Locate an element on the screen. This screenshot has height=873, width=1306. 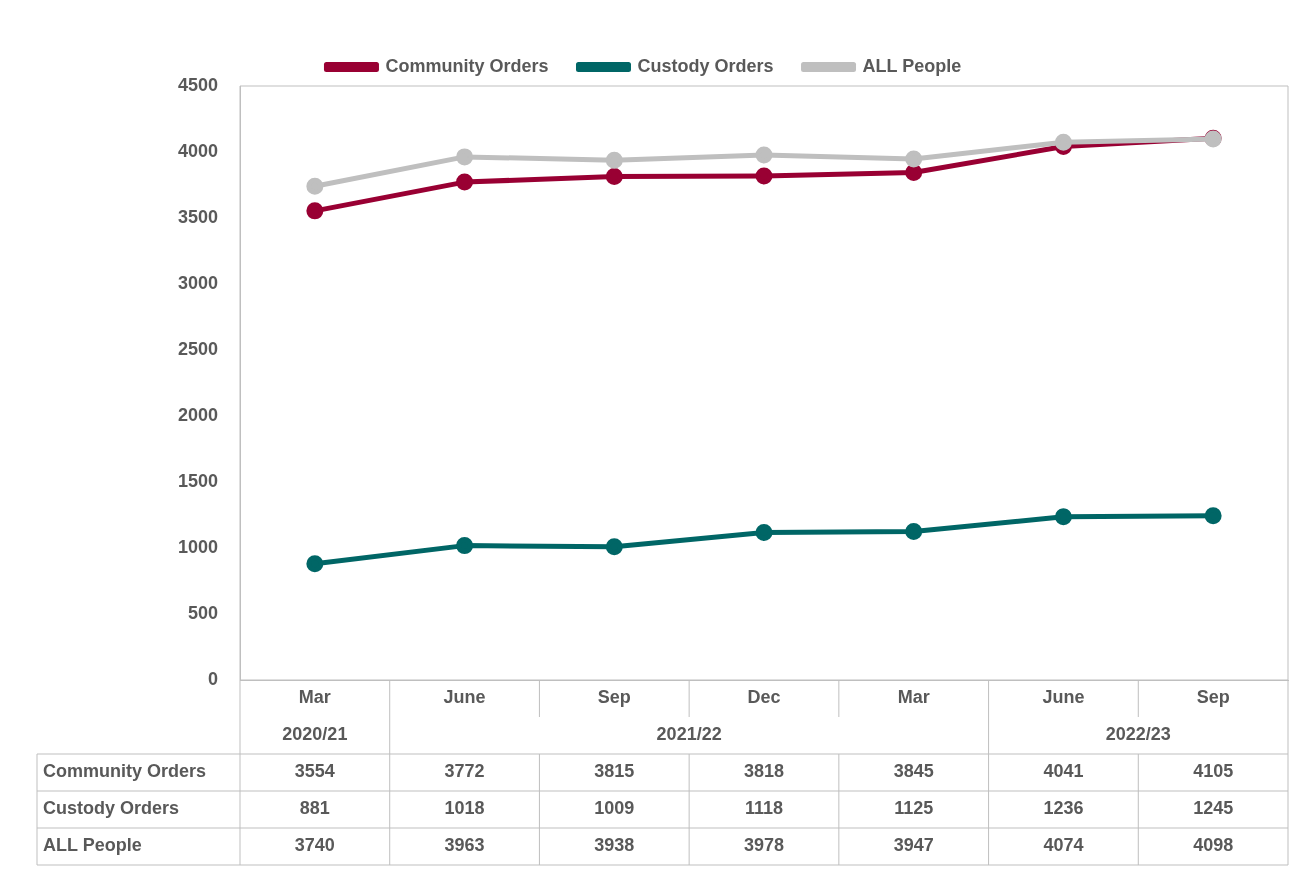
data-label: 3978 is located at coordinates (764, 845).